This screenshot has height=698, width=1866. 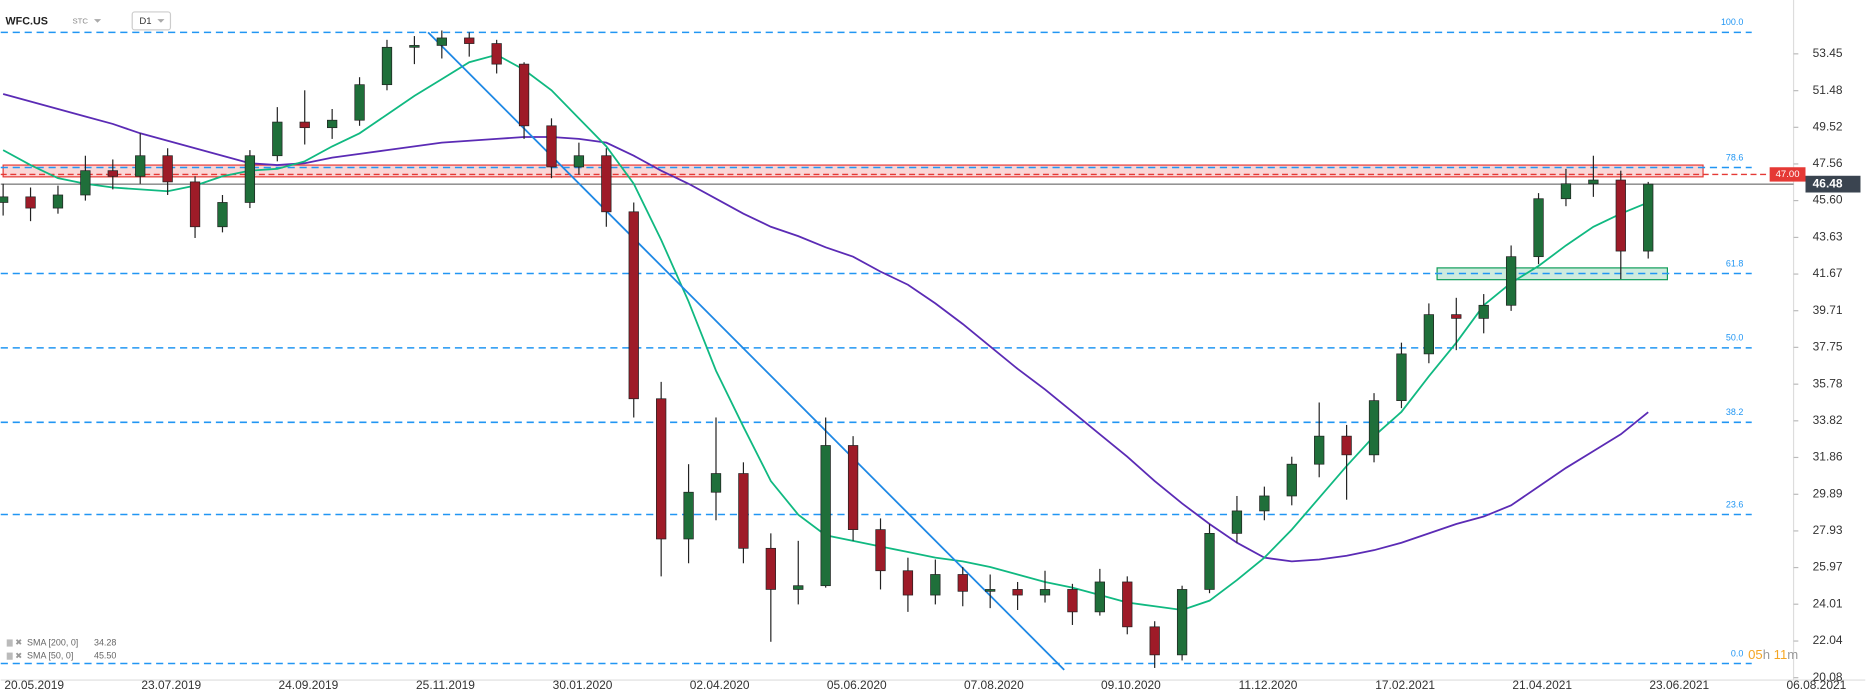 I want to click on countdown-minutes: 11, so click(x=1781, y=655).